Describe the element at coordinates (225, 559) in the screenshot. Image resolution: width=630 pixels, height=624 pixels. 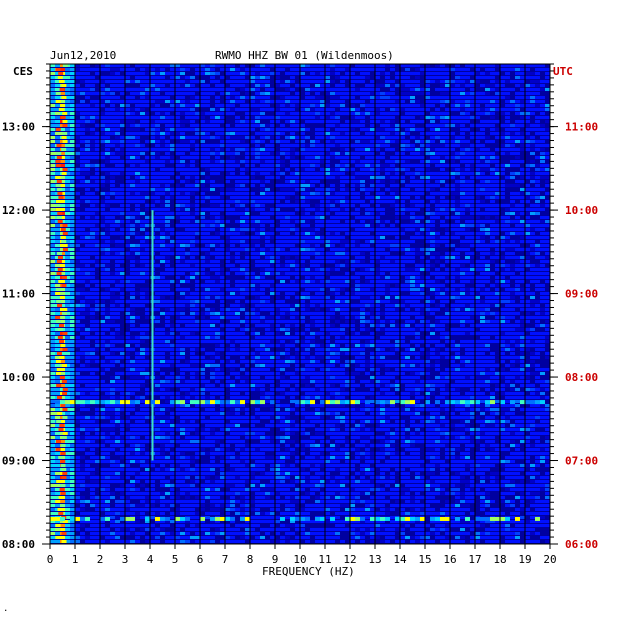
I see `x-tick-label-7: 7` at that location.